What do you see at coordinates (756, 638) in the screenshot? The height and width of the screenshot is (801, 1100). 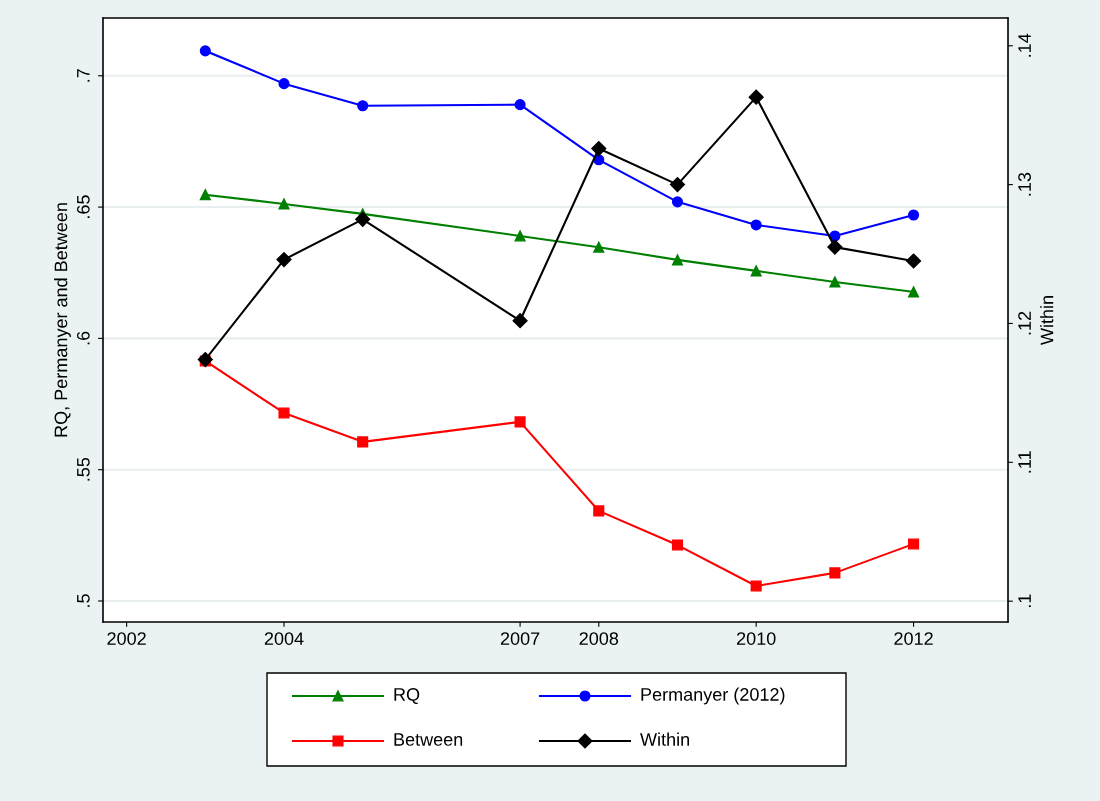 I see `x-tick-label: 2010` at bounding box center [756, 638].